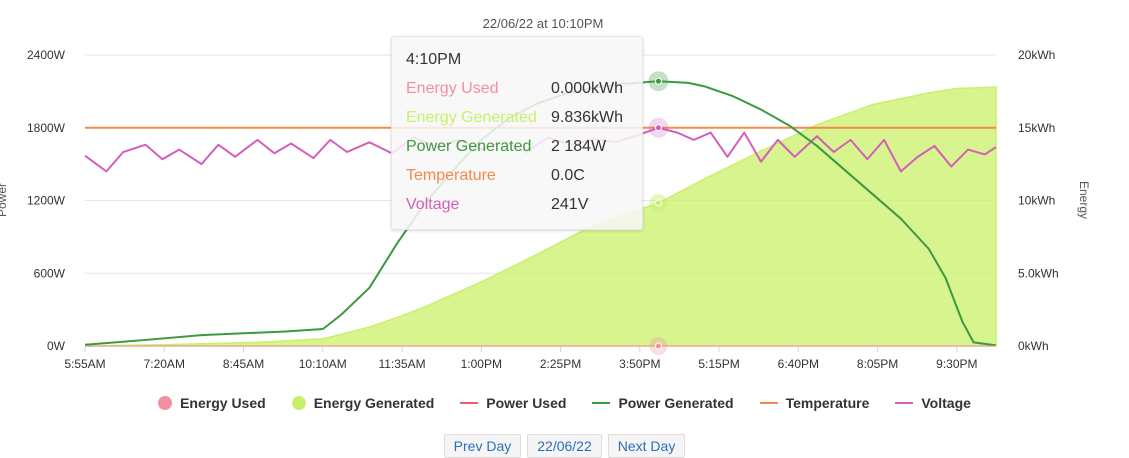 The image size is (1129, 458). What do you see at coordinates (526, 403) in the screenshot?
I see `legend-label: Power Used` at bounding box center [526, 403].